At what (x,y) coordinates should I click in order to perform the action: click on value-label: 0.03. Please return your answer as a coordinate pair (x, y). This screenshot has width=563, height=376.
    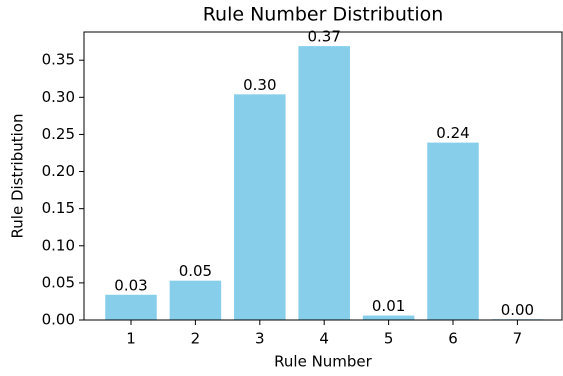
    Looking at the image, I should click on (130, 285).